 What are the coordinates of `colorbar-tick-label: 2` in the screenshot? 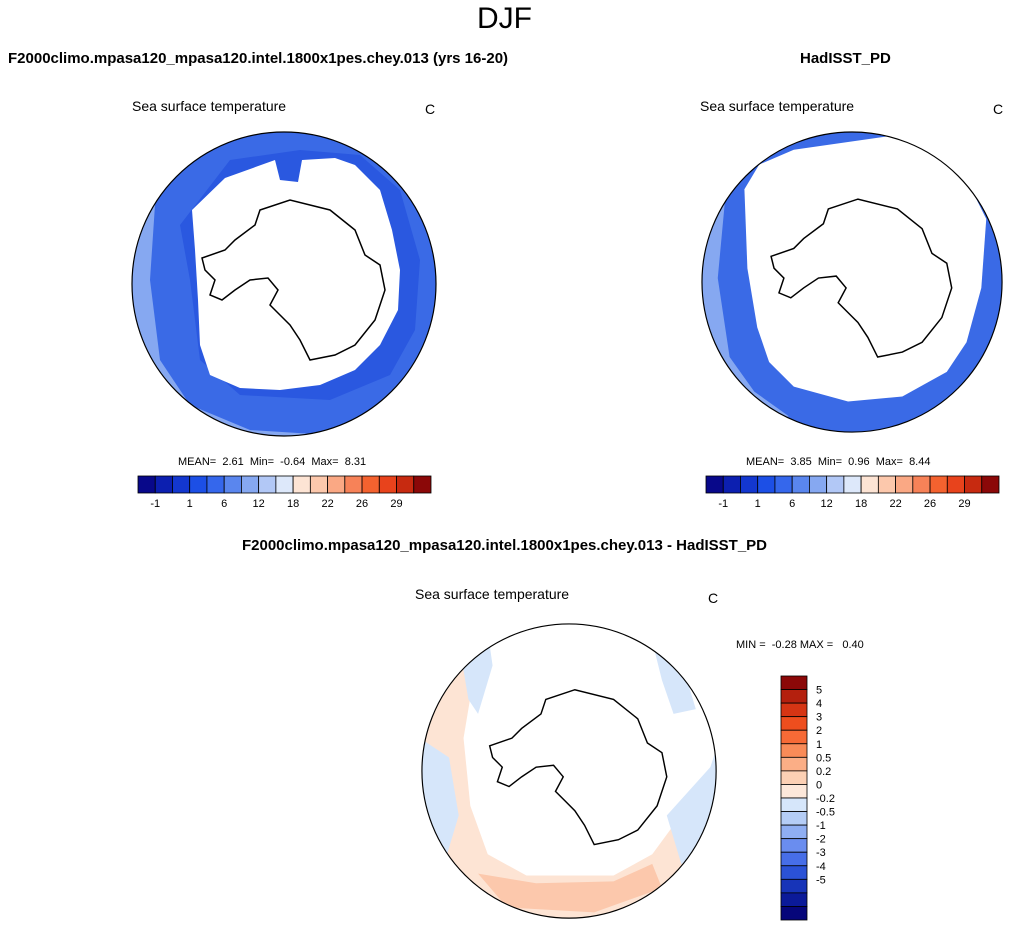 It's located at (819, 731).